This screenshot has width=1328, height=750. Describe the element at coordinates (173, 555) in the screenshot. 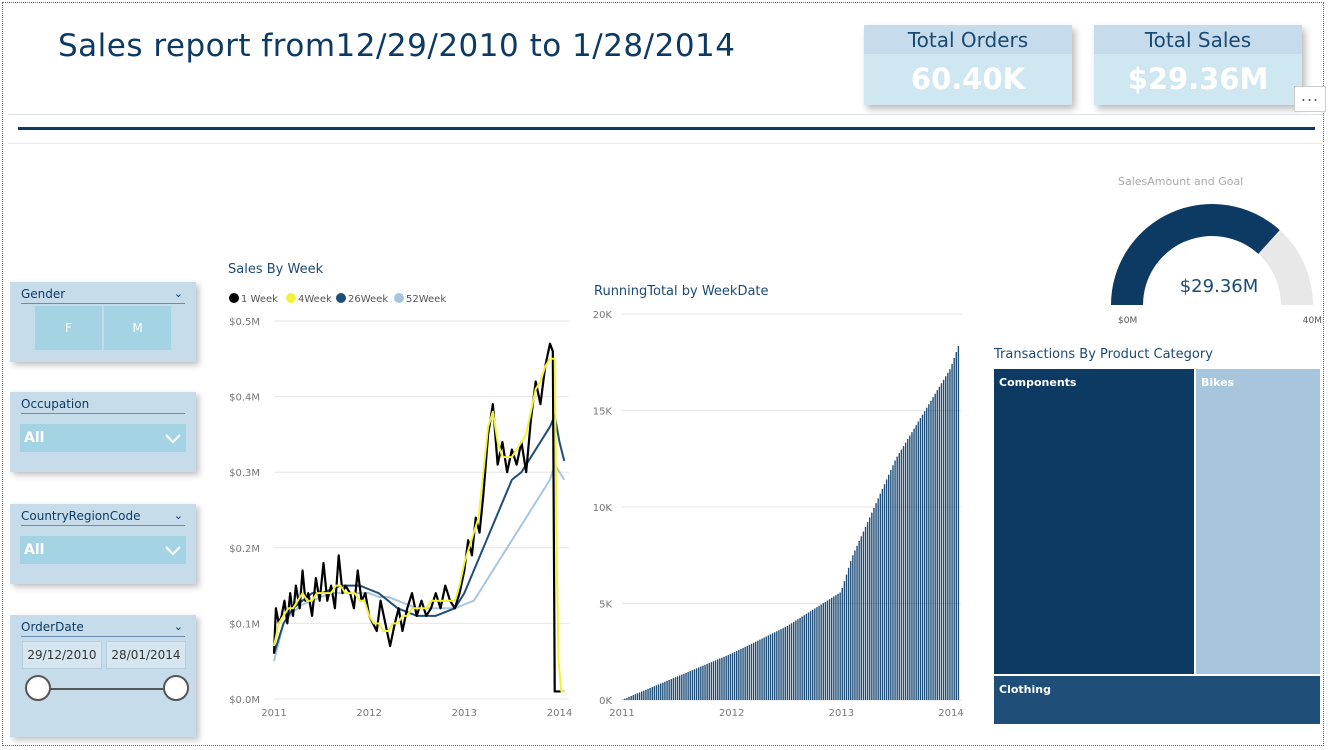

I see `chevron-down-icon` at that location.